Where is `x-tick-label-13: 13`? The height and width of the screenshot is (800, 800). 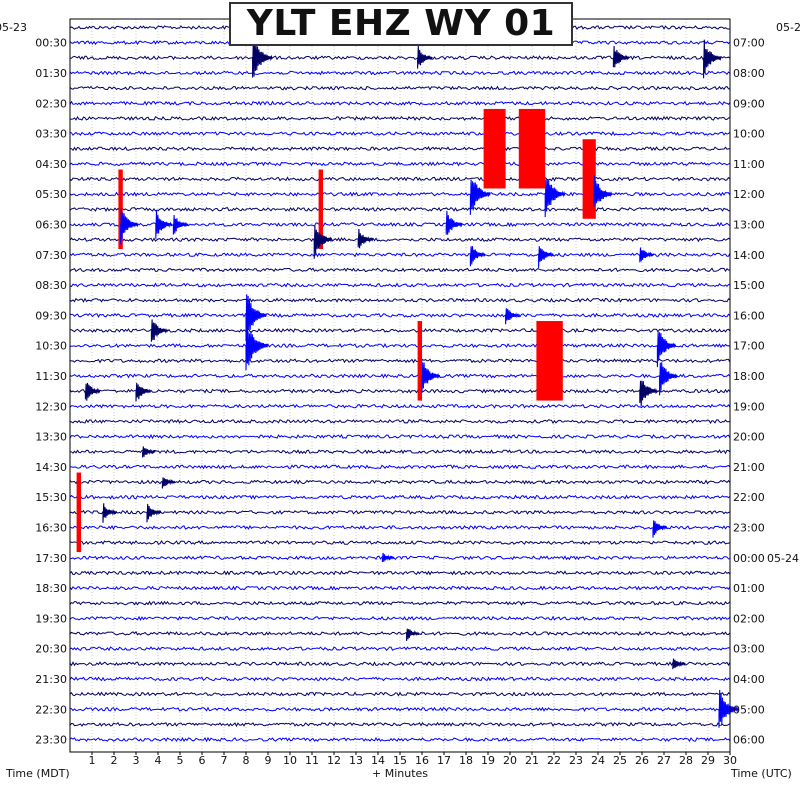 x-tick-label-13: 13 is located at coordinates (356, 760).